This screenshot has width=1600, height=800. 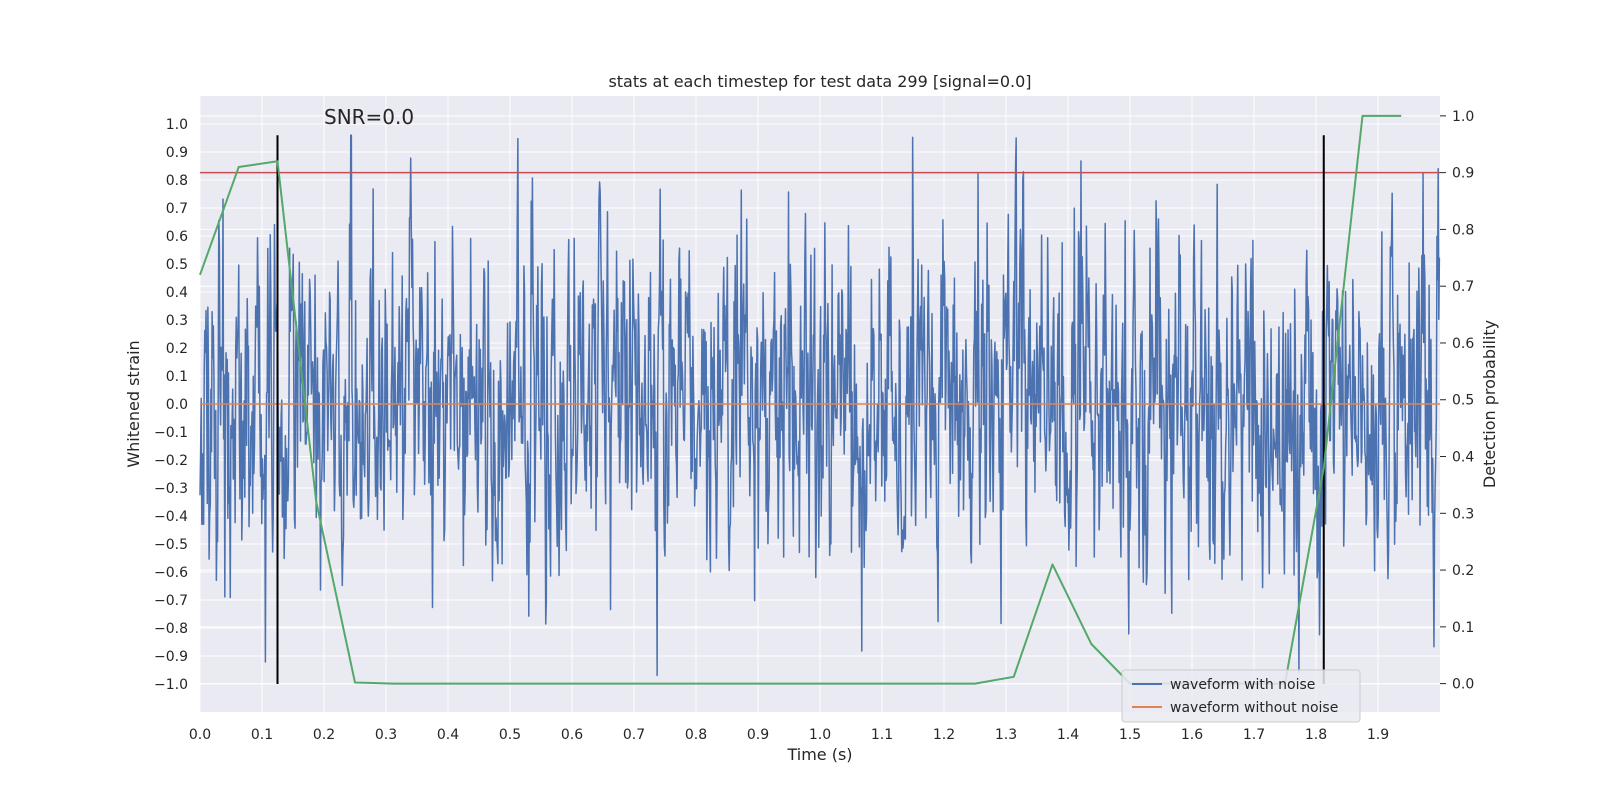 What do you see at coordinates (171, 573) in the screenshot?
I see `y-tick-label: −0.6` at bounding box center [171, 573].